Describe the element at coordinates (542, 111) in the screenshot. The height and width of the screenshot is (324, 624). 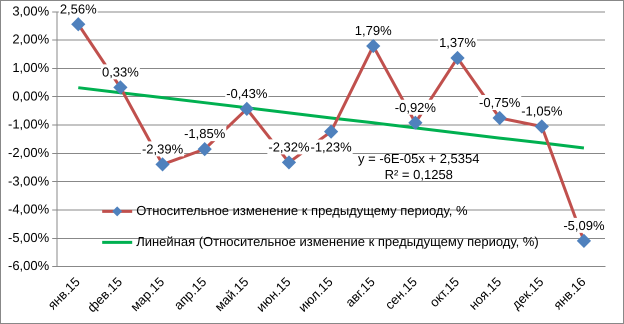
I see `data-label: -1,05%` at that location.